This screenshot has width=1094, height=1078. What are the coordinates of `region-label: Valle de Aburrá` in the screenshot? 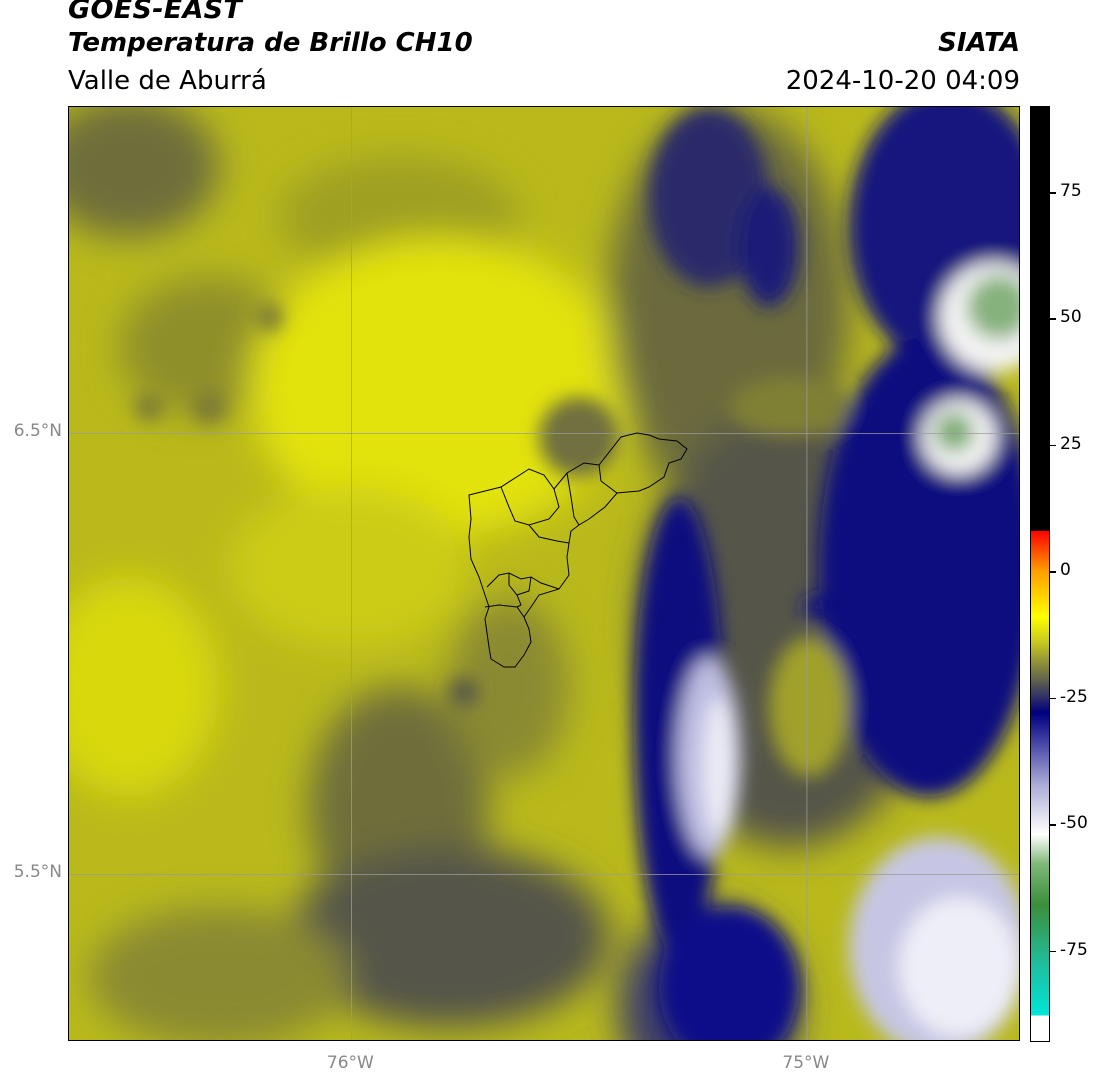 It's located at (167, 81).